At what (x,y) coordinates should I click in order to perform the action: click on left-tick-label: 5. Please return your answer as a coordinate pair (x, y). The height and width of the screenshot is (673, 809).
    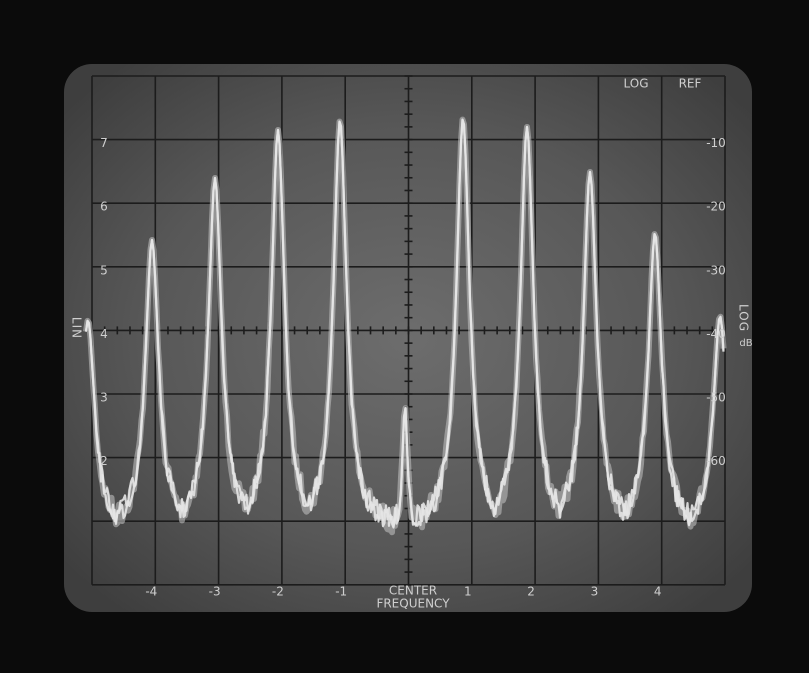
    Looking at the image, I should click on (104, 270).